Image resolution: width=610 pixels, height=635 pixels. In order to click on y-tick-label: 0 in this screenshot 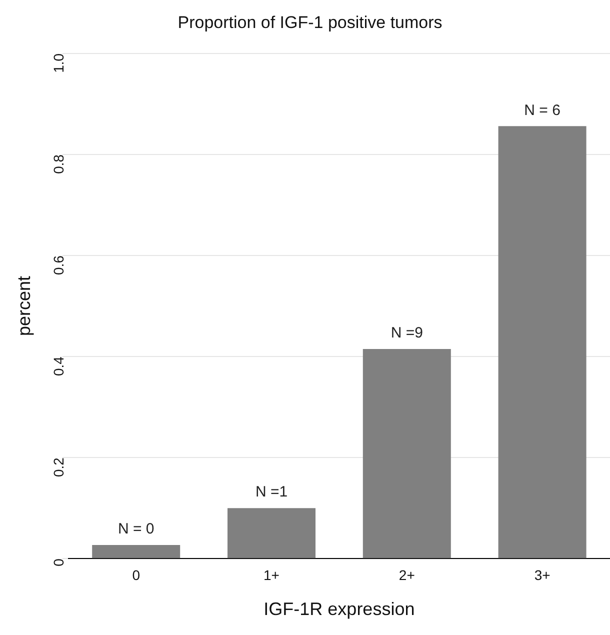, I will do `click(58, 562)`.